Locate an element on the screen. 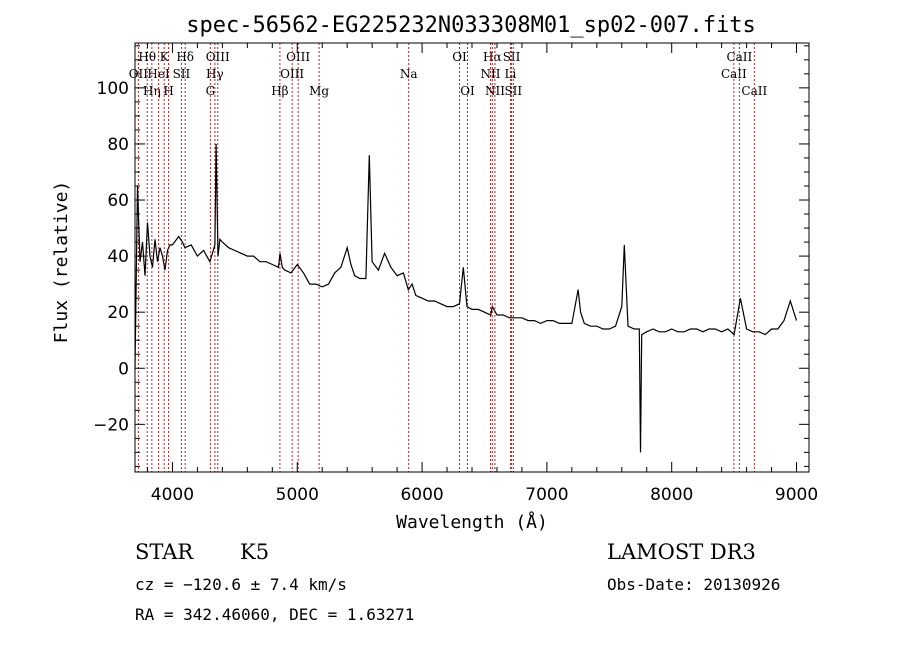 The image size is (900, 649). y-tick-label-4: 60 is located at coordinates (118, 201).